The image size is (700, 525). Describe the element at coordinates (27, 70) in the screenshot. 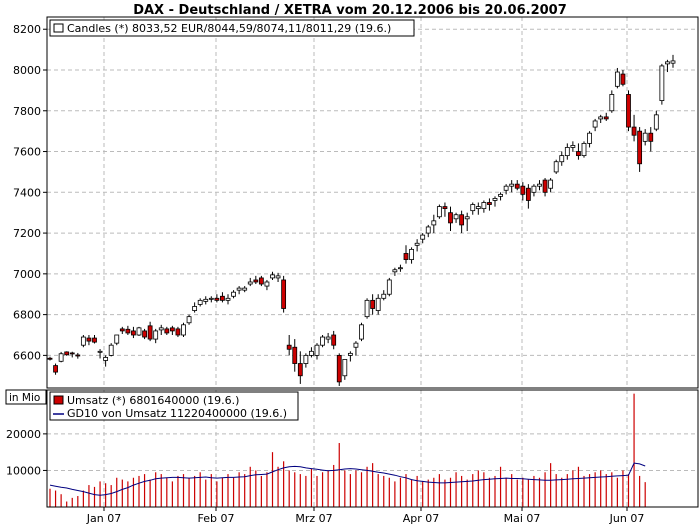

I see `y-tick-label: 8000` at that location.